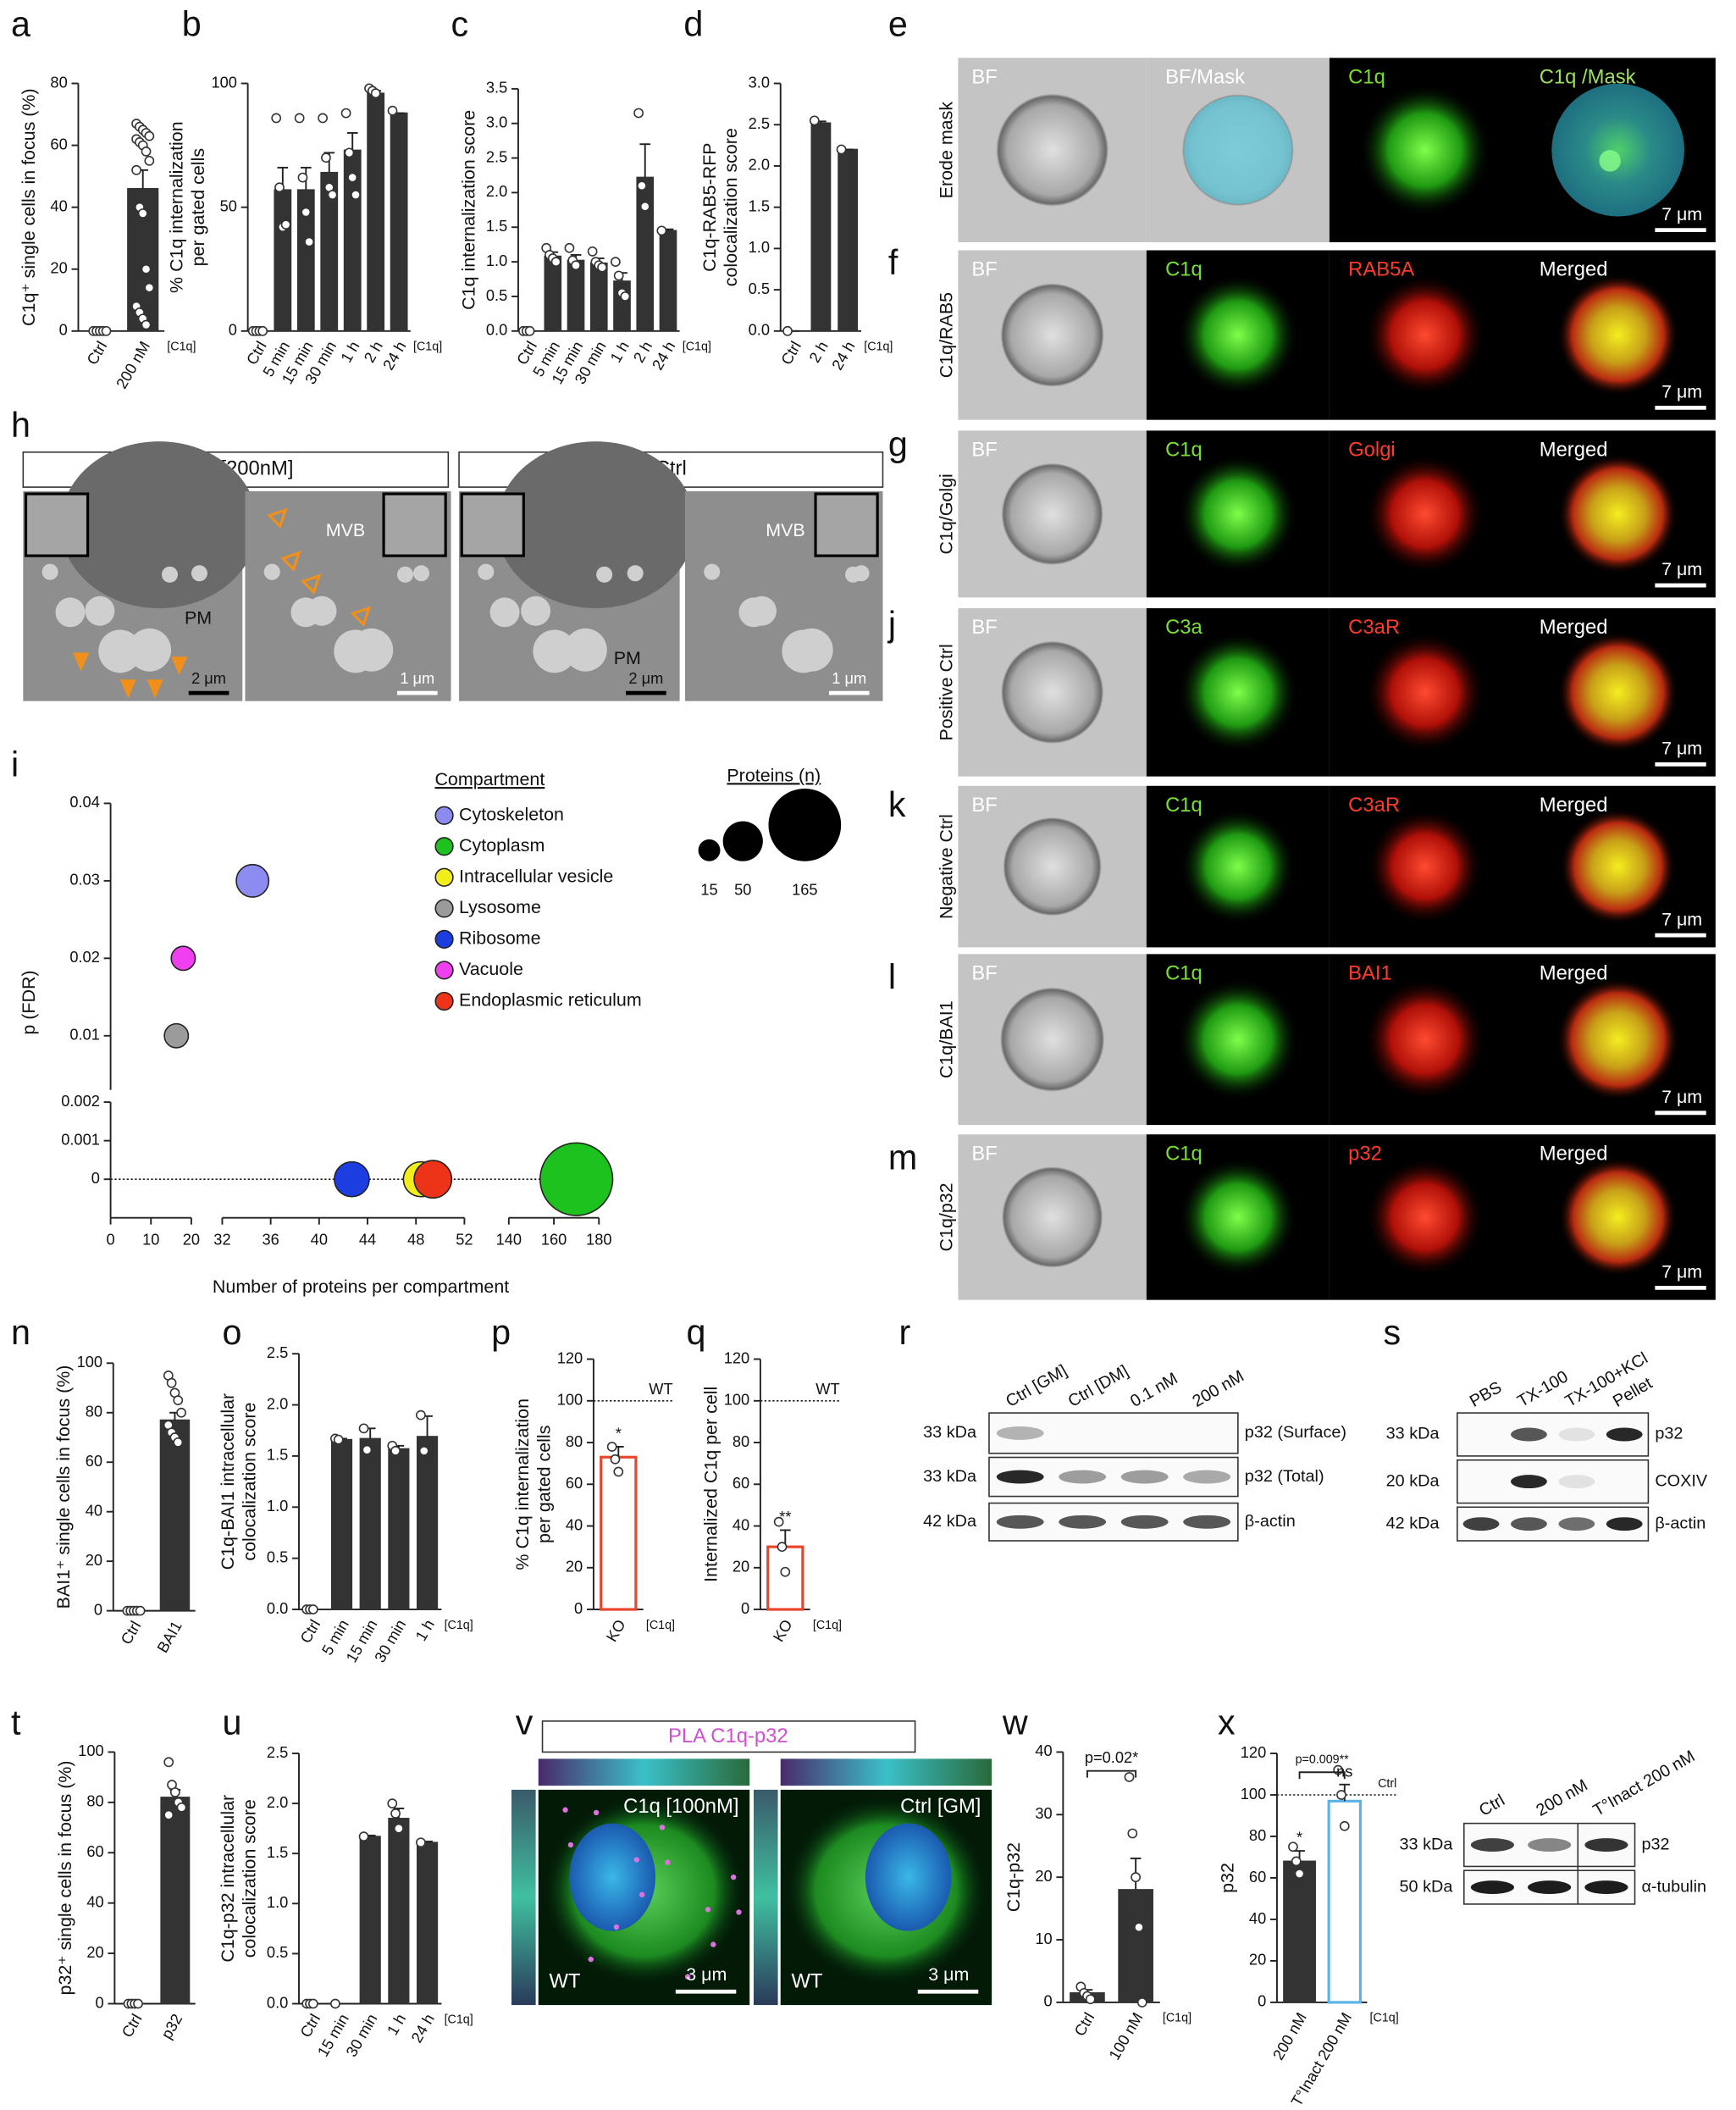 Image resolution: width=1736 pixels, height=2110 pixels. Describe the element at coordinates (464, 1240) in the screenshot. I see `x-tick-label: 52` at that location.